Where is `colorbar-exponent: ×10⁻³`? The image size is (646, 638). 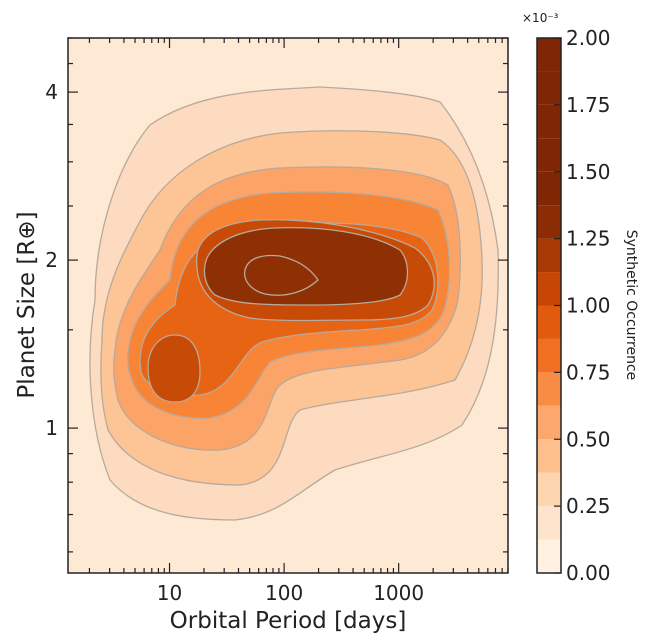
colorbar-exponent: ×10⁻³ is located at coordinates (540, 18).